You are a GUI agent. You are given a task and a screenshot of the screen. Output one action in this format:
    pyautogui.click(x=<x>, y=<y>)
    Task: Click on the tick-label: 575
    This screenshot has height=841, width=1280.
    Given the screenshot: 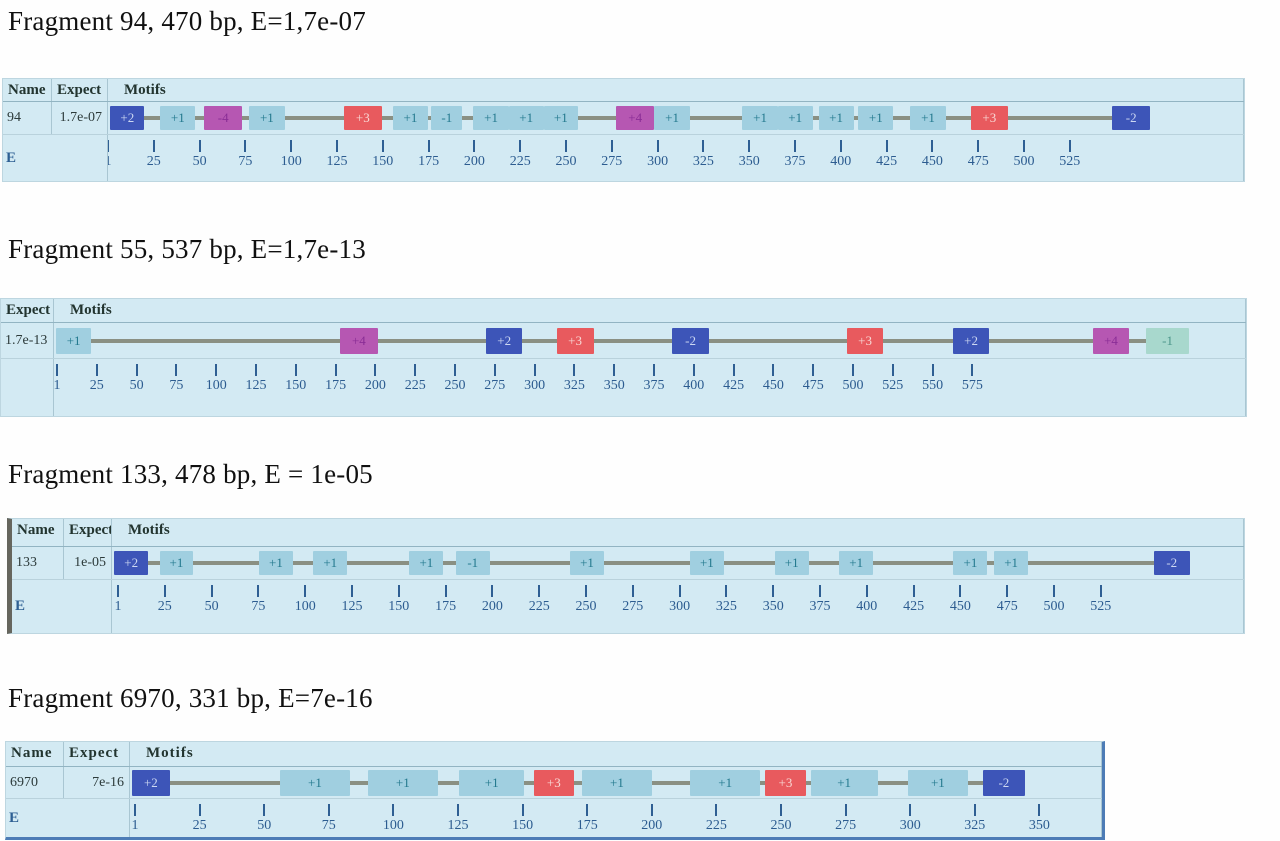 What is the action you would take?
    pyautogui.click(x=972, y=385)
    